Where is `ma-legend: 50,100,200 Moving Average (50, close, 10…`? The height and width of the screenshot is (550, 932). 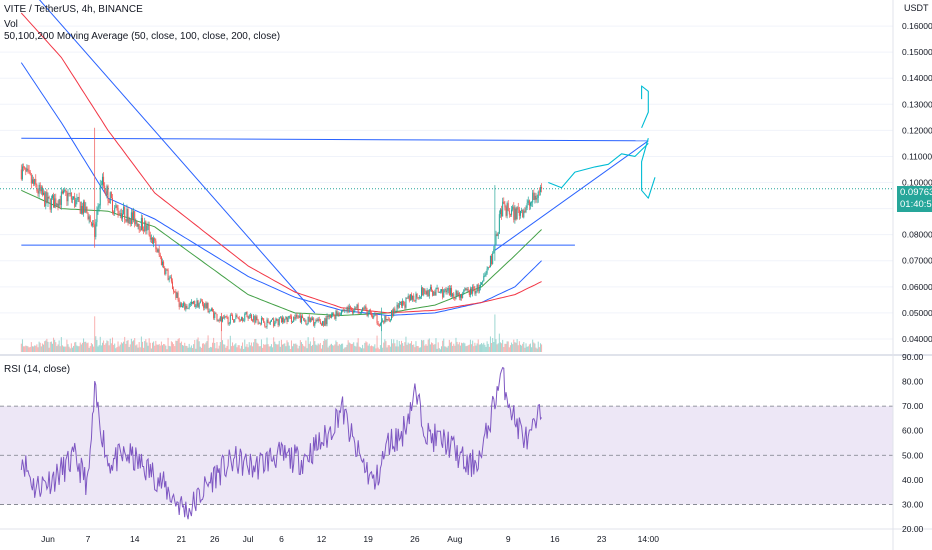
ma-legend: 50,100,200 Moving Average (50, close, 10… is located at coordinates (142, 36).